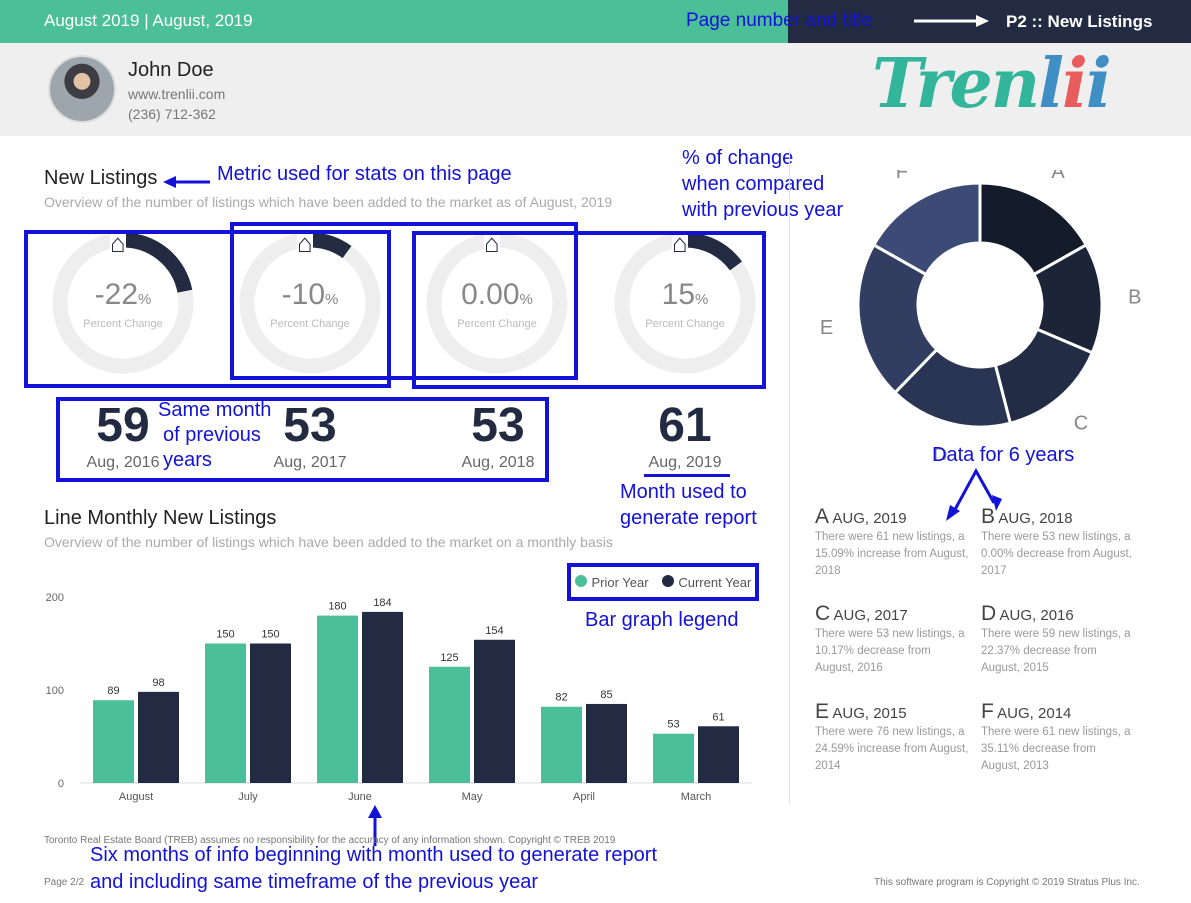  Describe the element at coordinates (1081, 424) in the screenshot. I see `donut-slice-label: C` at that location.